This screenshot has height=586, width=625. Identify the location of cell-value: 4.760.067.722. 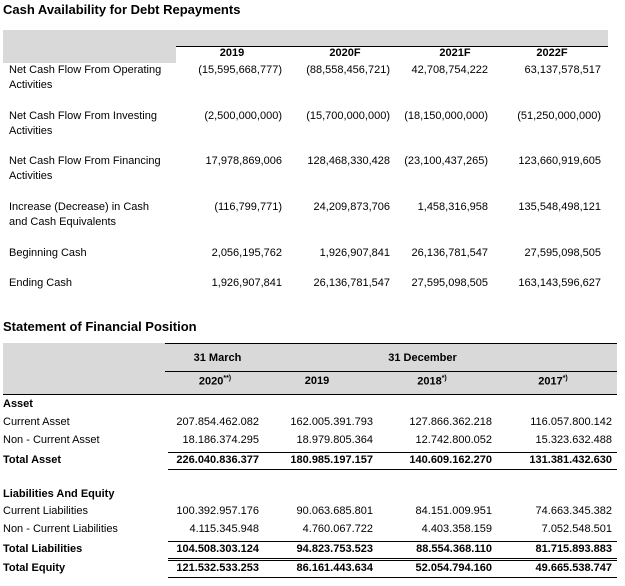
(337, 529).